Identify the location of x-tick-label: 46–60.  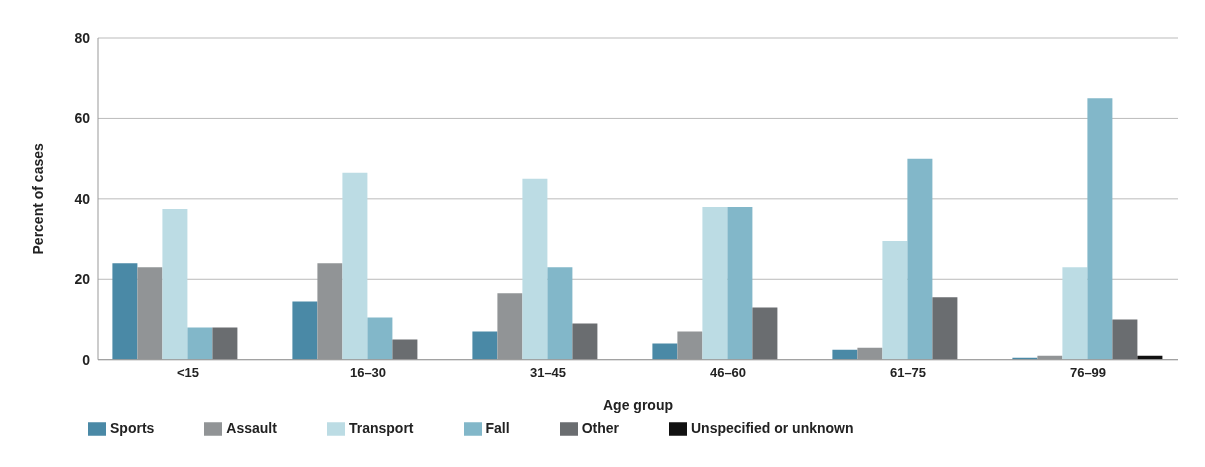
(728, 372).